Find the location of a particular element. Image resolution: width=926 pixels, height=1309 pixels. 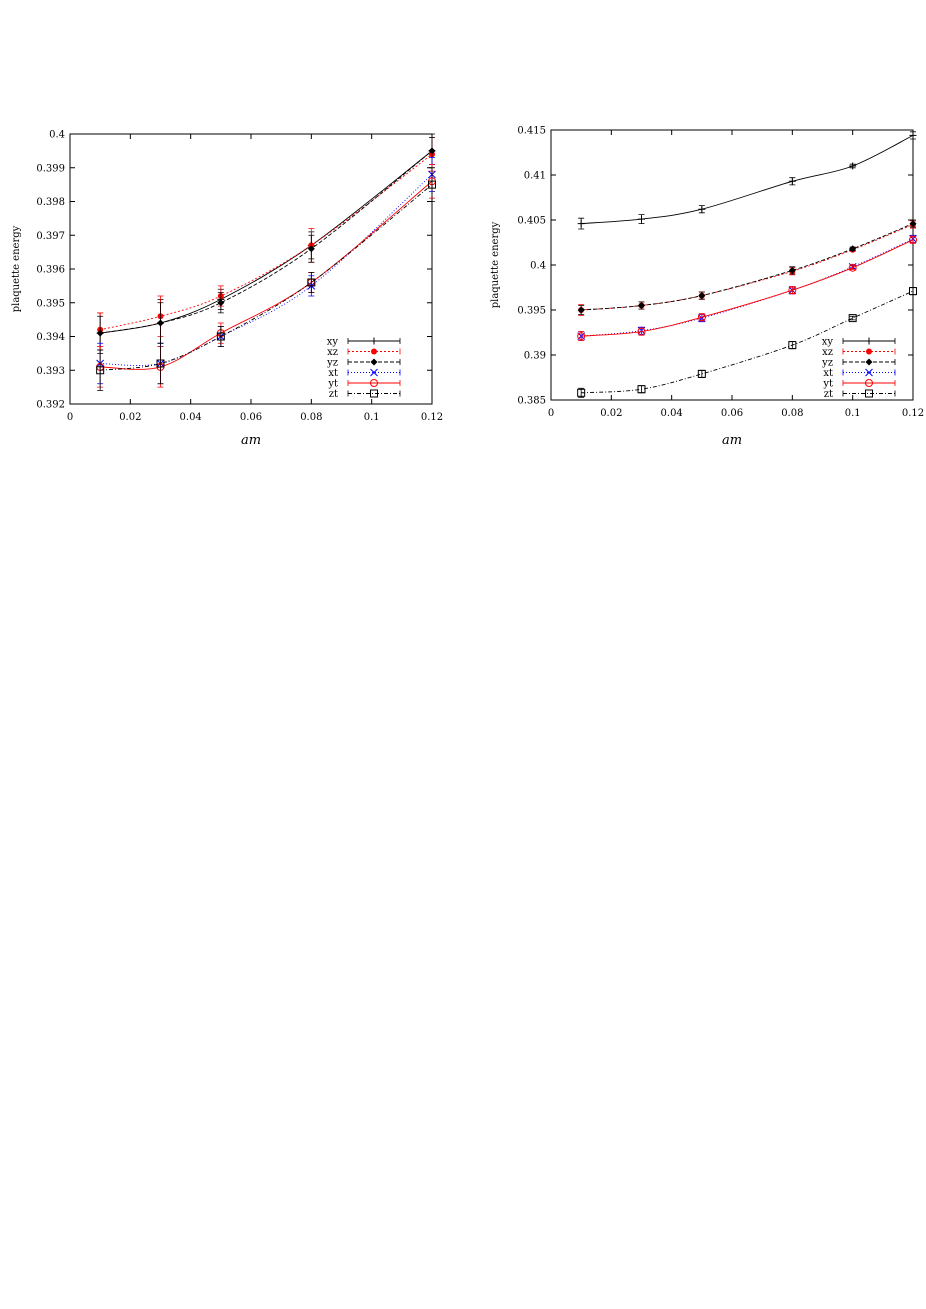

legend-label: xt is located at coordinates (333, 373).